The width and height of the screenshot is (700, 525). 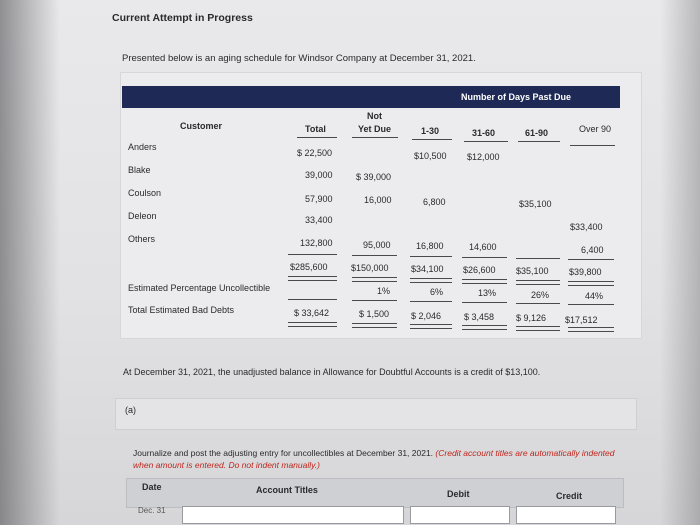 What do you see at coordinates (430, 246) in the screenshot?
I see `others-1-30: 16,800` at bounding box center [430, 246].